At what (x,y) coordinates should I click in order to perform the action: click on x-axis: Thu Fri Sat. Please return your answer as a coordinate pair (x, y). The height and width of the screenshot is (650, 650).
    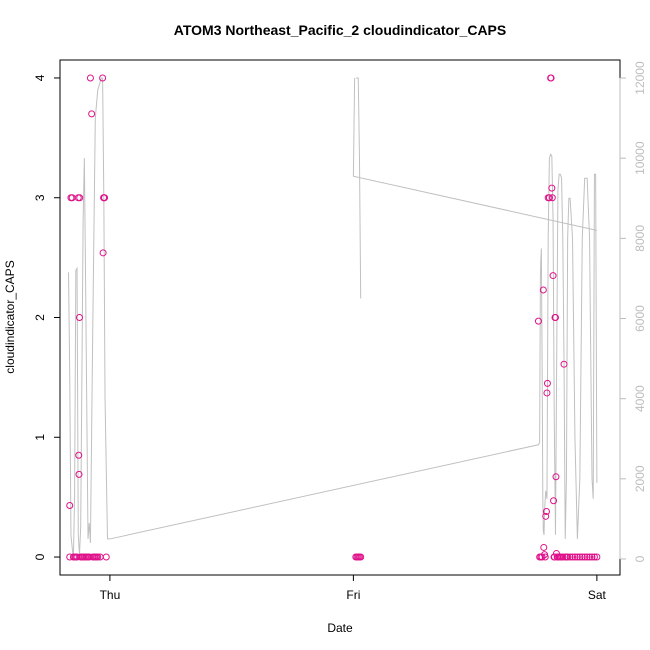
    Looking at the image, I should click on (353, 588).